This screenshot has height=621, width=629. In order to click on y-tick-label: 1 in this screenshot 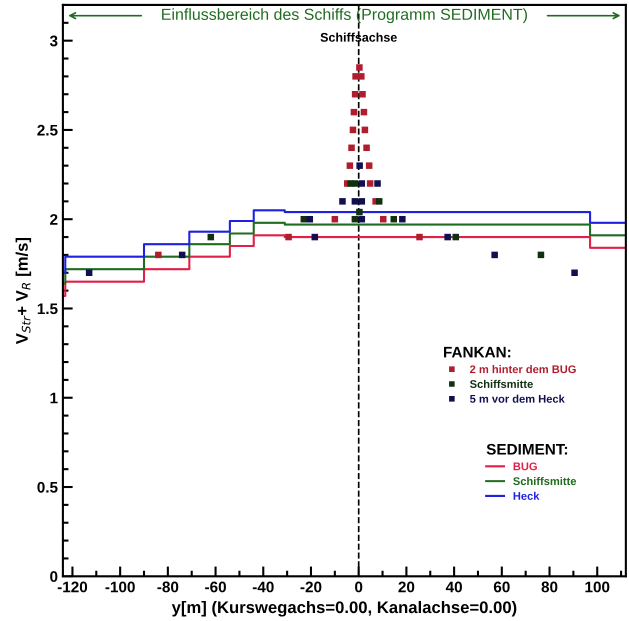, I will do `click(54, 398)`.